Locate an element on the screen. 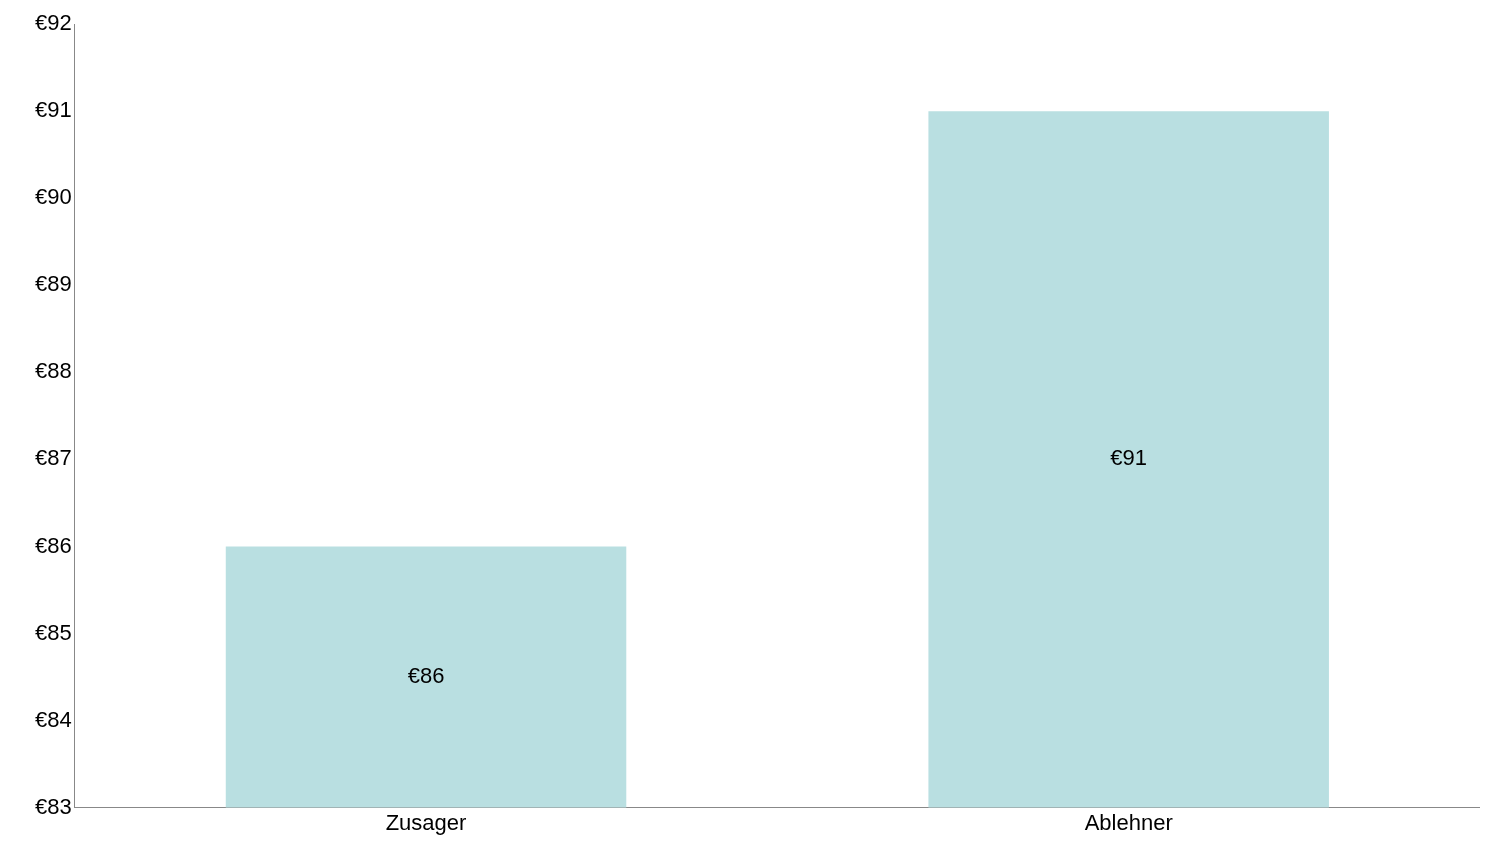  y-tick-label: €85 is located at coordinates (53, 632).